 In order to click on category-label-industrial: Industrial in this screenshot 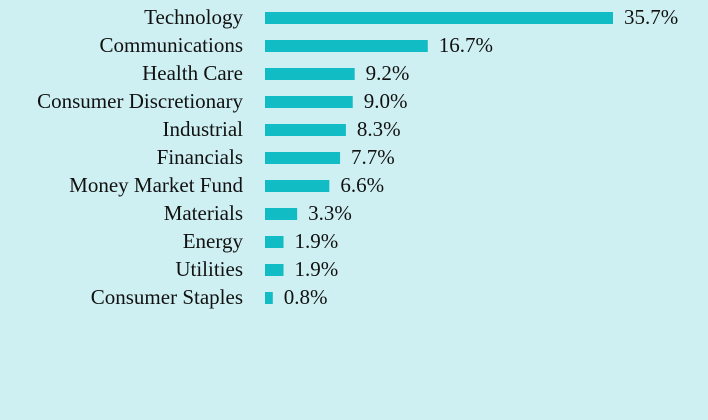, I will do `click(203, 129)`.